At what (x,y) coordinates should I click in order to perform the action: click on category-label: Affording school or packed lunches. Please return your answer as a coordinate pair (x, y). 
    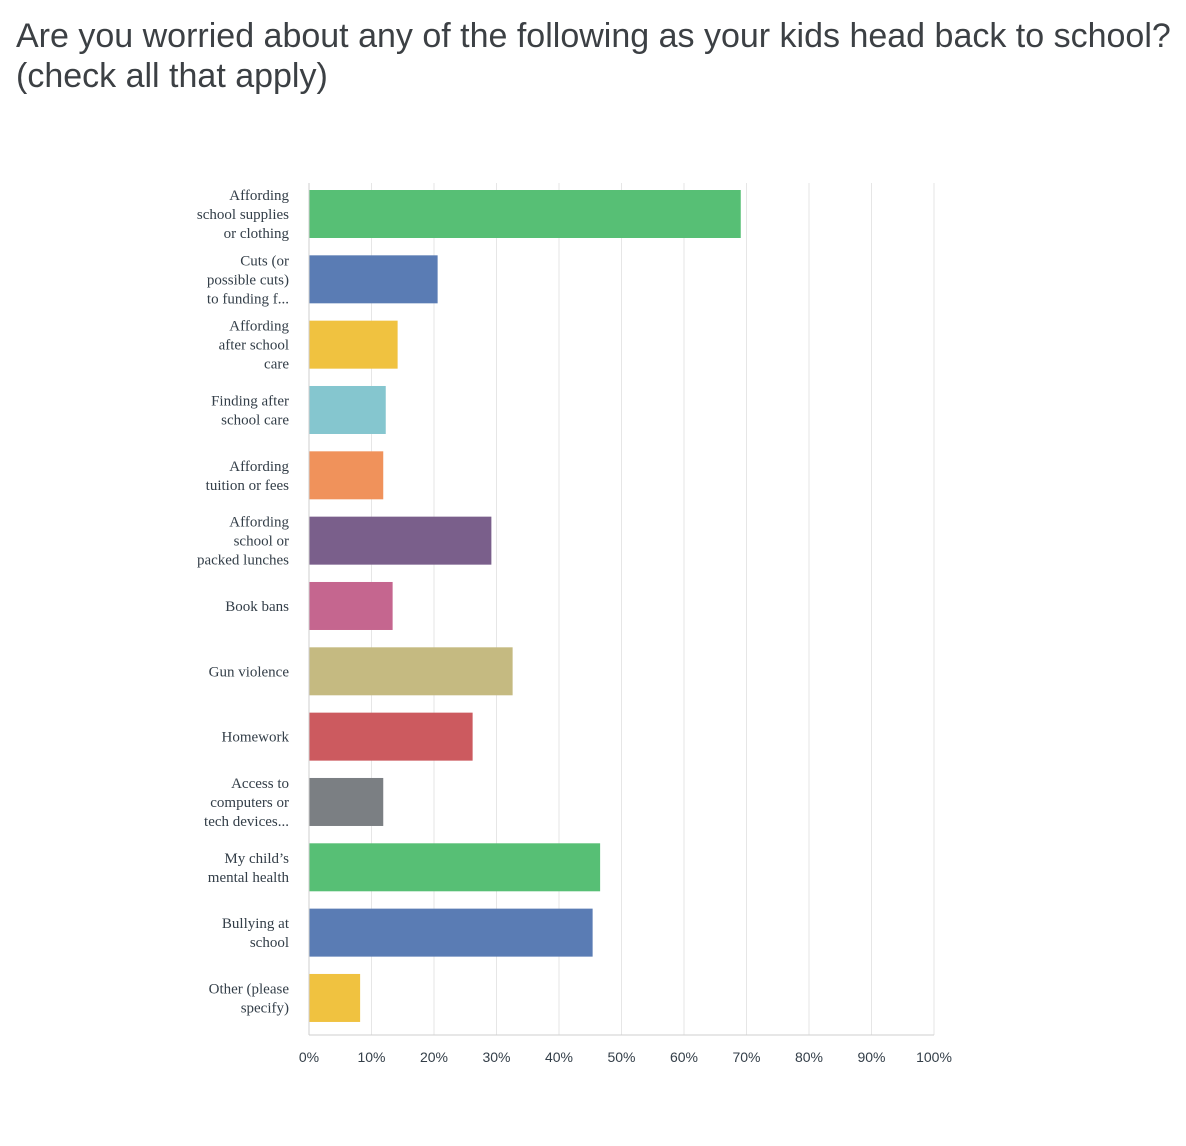
    Looking at the image, I should click on (243, 542).